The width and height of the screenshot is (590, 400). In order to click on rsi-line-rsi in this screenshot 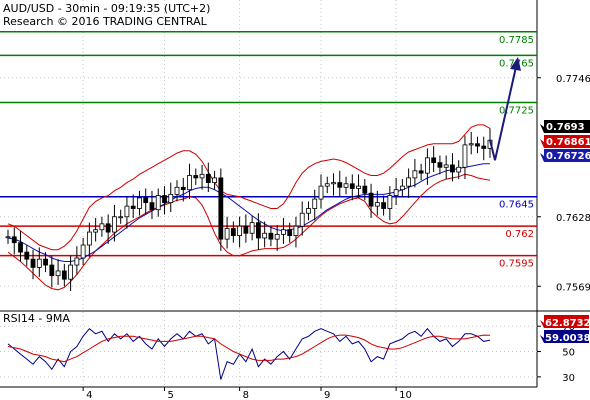, I will do `click(249, 353)`.